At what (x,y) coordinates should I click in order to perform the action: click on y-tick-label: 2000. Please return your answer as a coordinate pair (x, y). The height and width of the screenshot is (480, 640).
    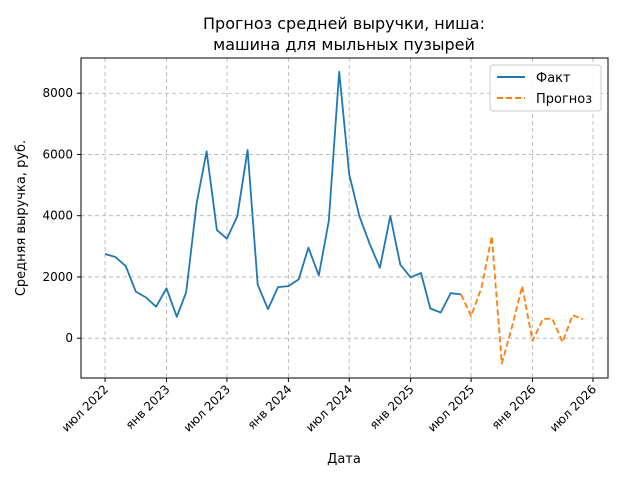
    Looking at the image, I should click on (57, 277).